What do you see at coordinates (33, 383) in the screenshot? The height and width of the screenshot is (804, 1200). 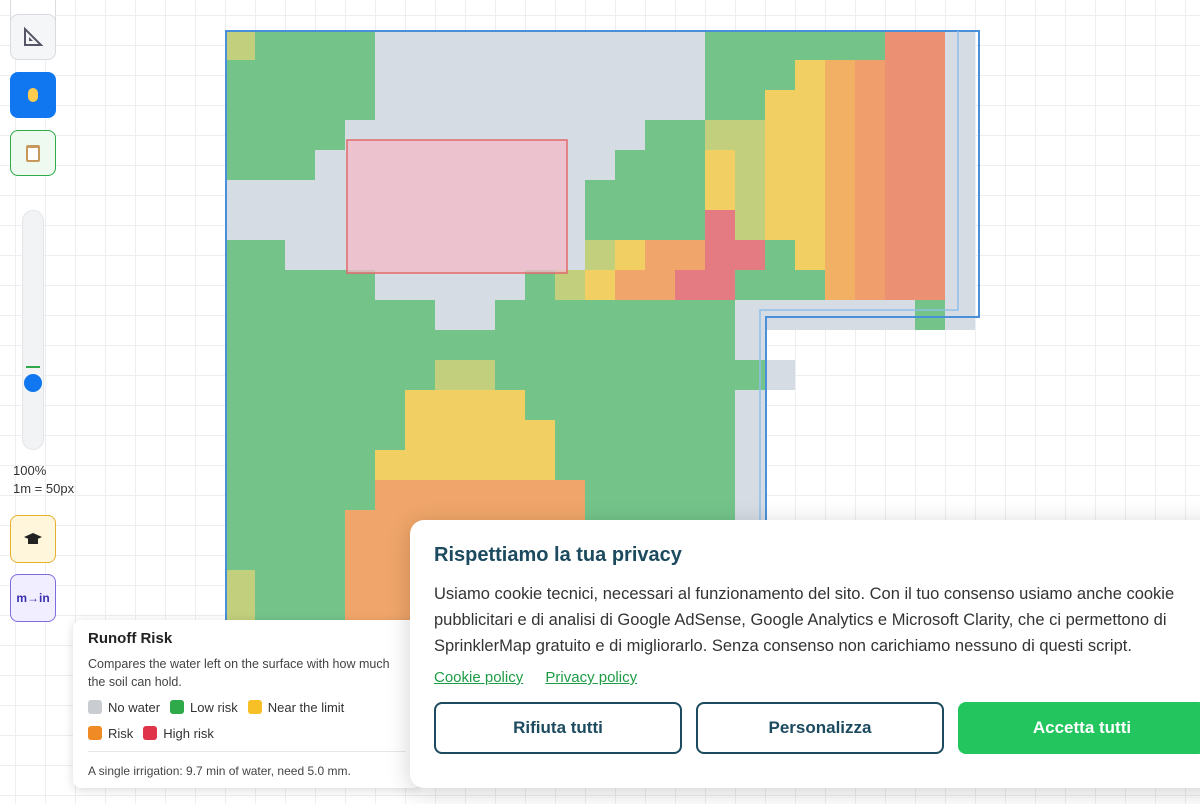 I see `slider-thumb` at bounding box center [33, 383].